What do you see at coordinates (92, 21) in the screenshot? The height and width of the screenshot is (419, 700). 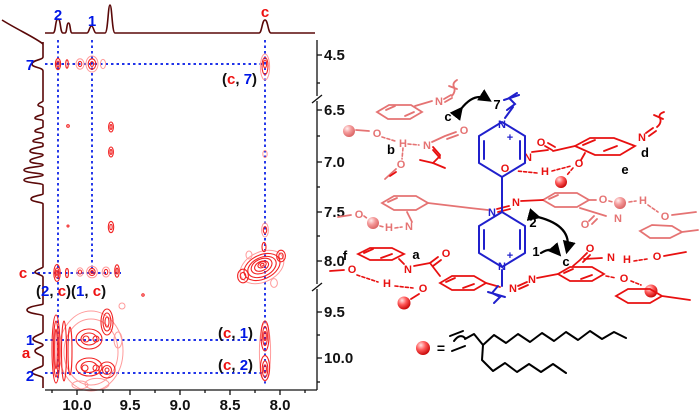 I see `top-peak-label-1: 1` at bounding box center [92, 21].